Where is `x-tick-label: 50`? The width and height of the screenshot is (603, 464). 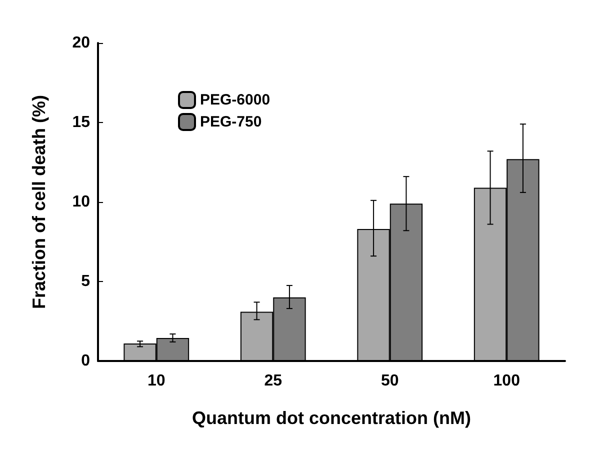
x-tick-label: 50 is located at coordinates (389, 381).